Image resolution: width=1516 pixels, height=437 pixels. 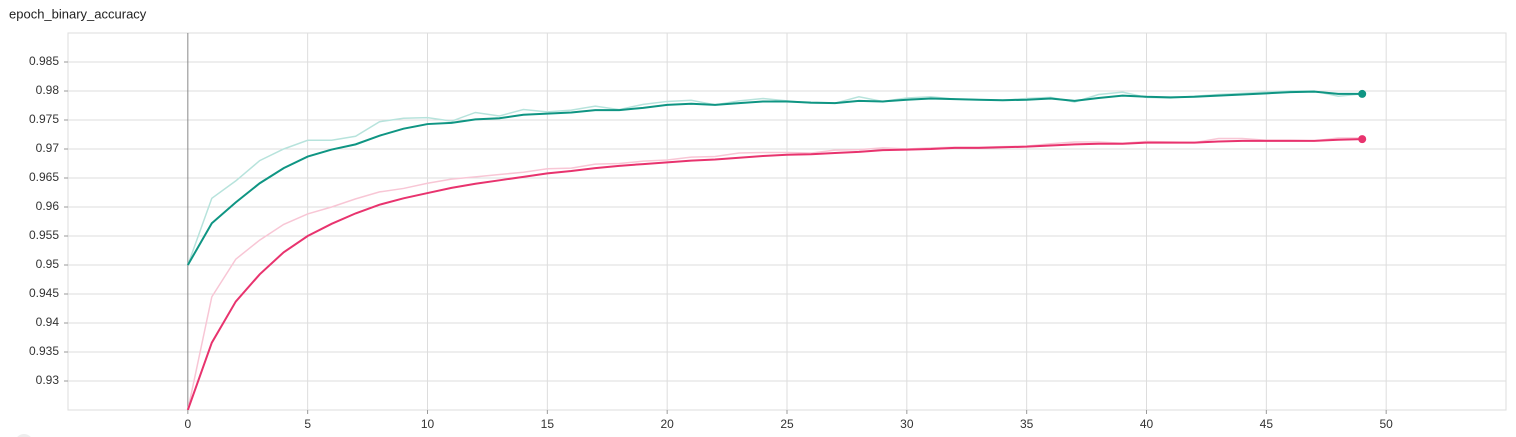 What do you see at coordinates (78, 13) in the screenshot?
I see `chart-title: epoch_binary_accuracy` at bounding box center [78, 13].